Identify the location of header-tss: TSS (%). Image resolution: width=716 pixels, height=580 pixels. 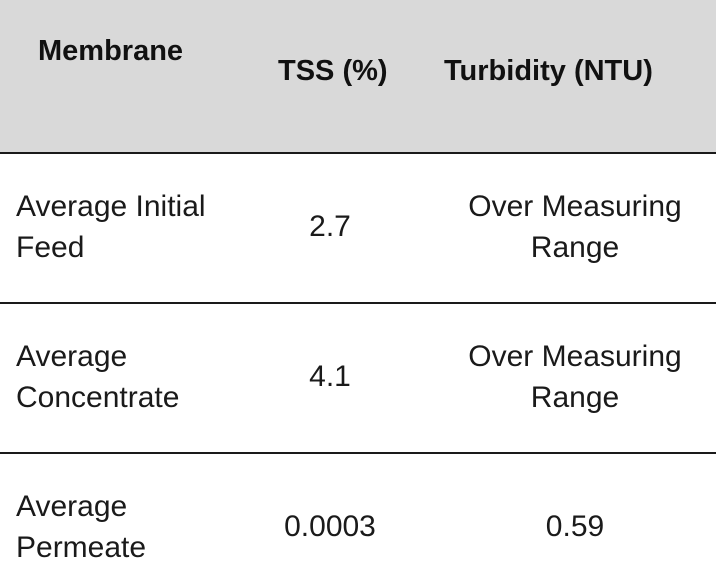
(333, 71).